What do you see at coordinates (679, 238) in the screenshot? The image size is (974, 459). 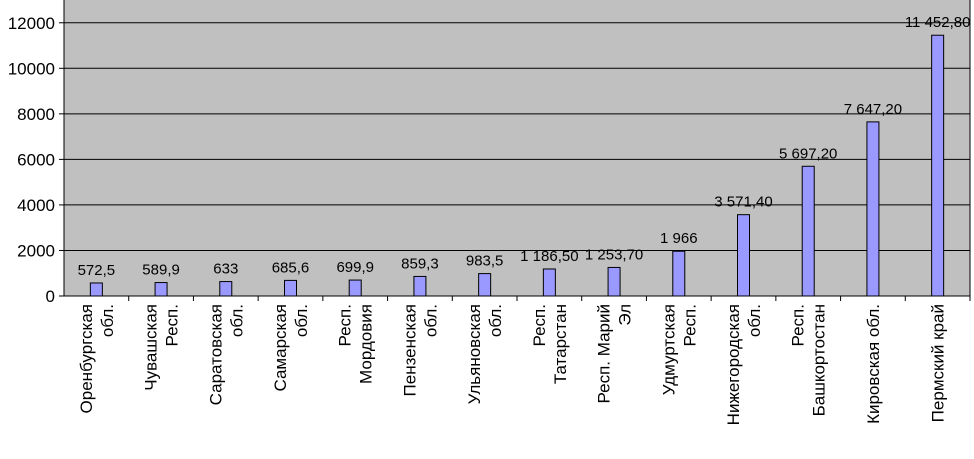 I see `data-label: 1 966` at bounding box center [679, 238].